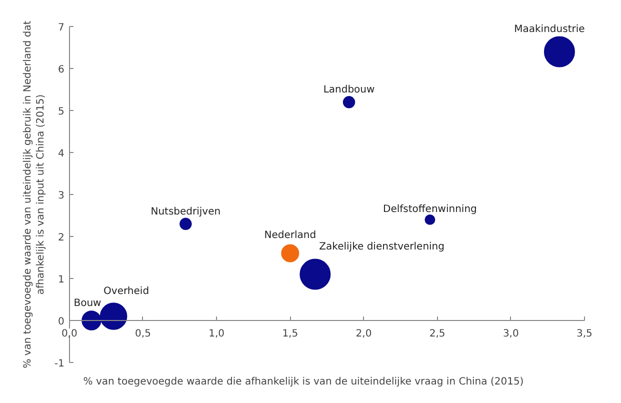 The image size is (621, 403). What do you see at coordinates (61, 196) in the screenshot?
I see `y-tick-label: 3` at bounding box center [61, 196].